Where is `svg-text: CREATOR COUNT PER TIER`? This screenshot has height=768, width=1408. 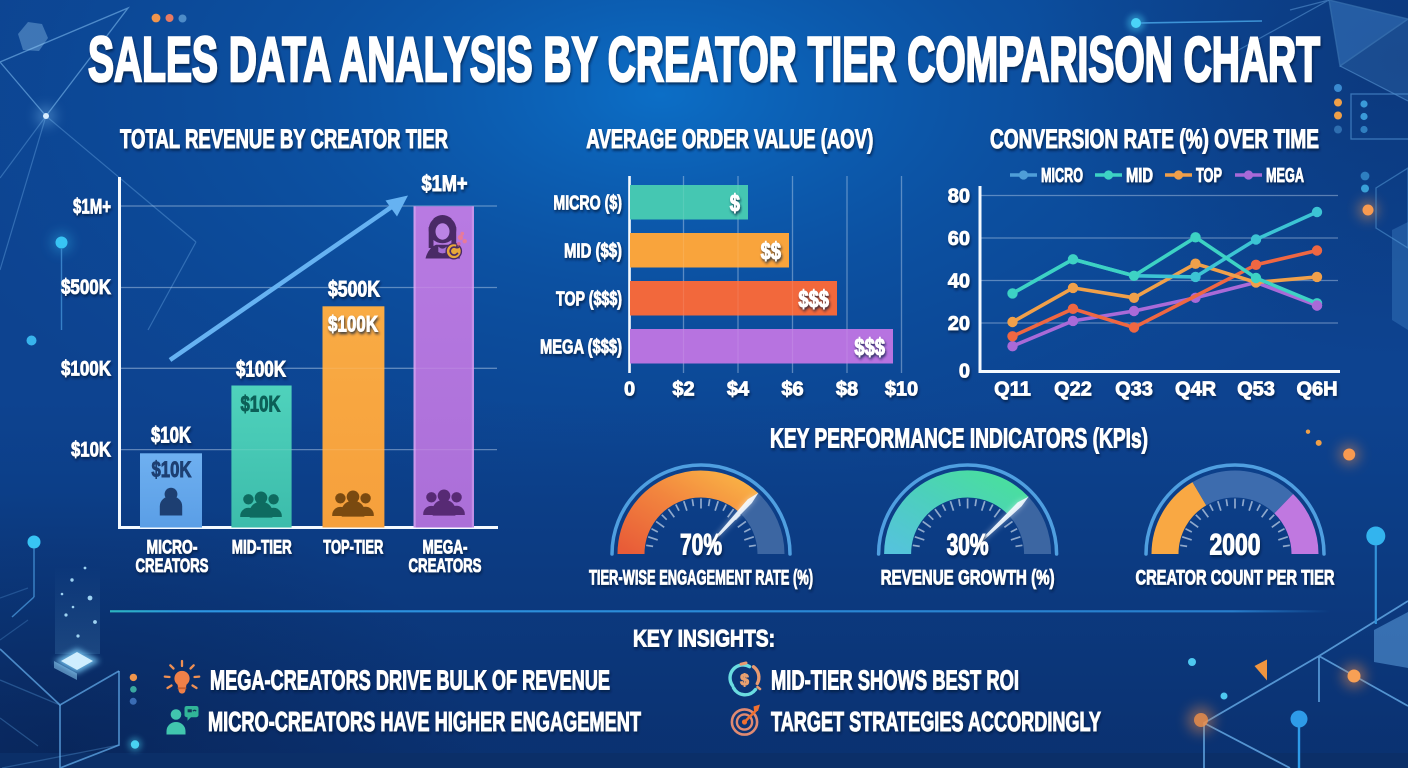
svg-text: CREATOR COUNT PER TIER is located at coordinates (1235, 578).